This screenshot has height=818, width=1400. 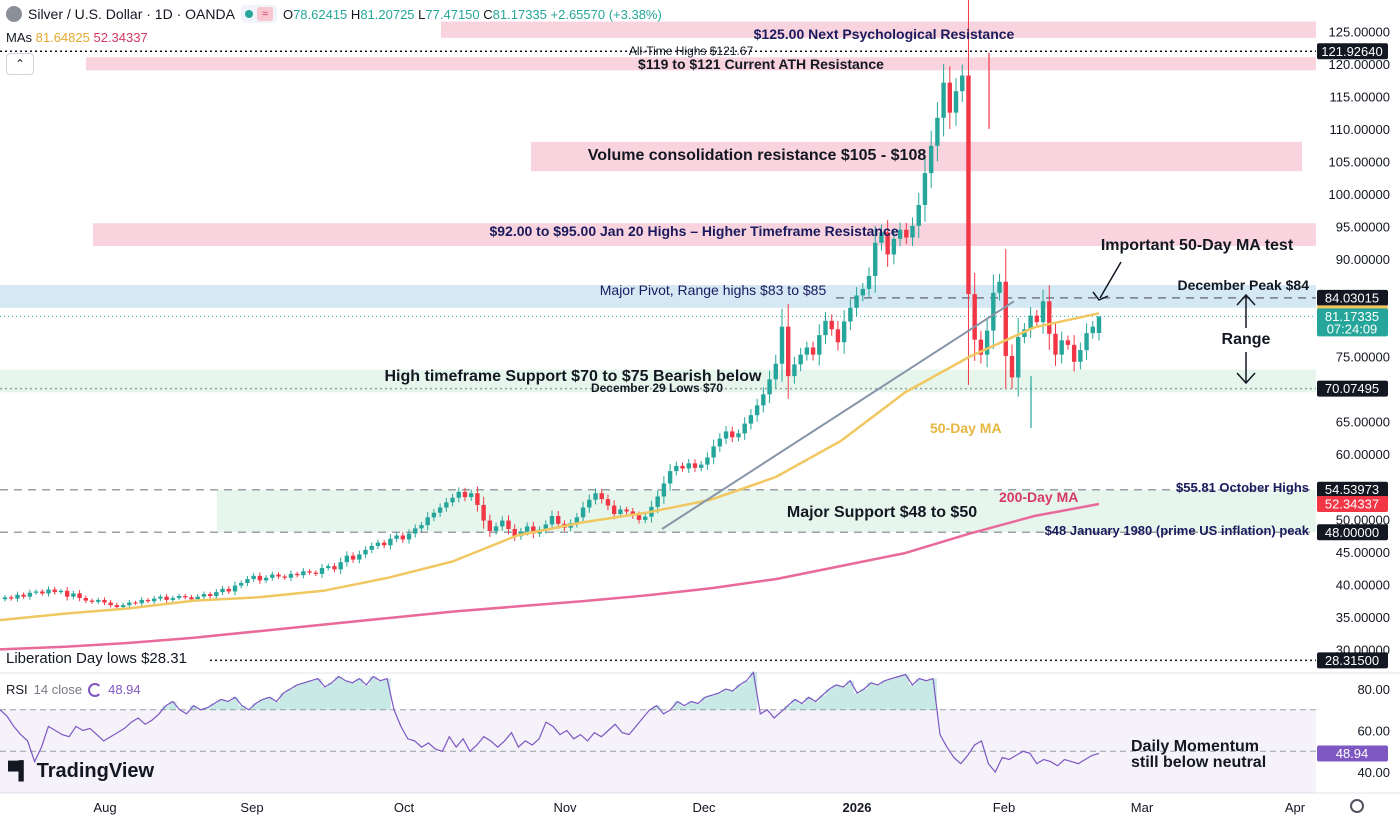 What do you see at coordinates (120, 37) in the screenshot?
I see `ma200-value: 52.34337` at bounding box center [120, 37].